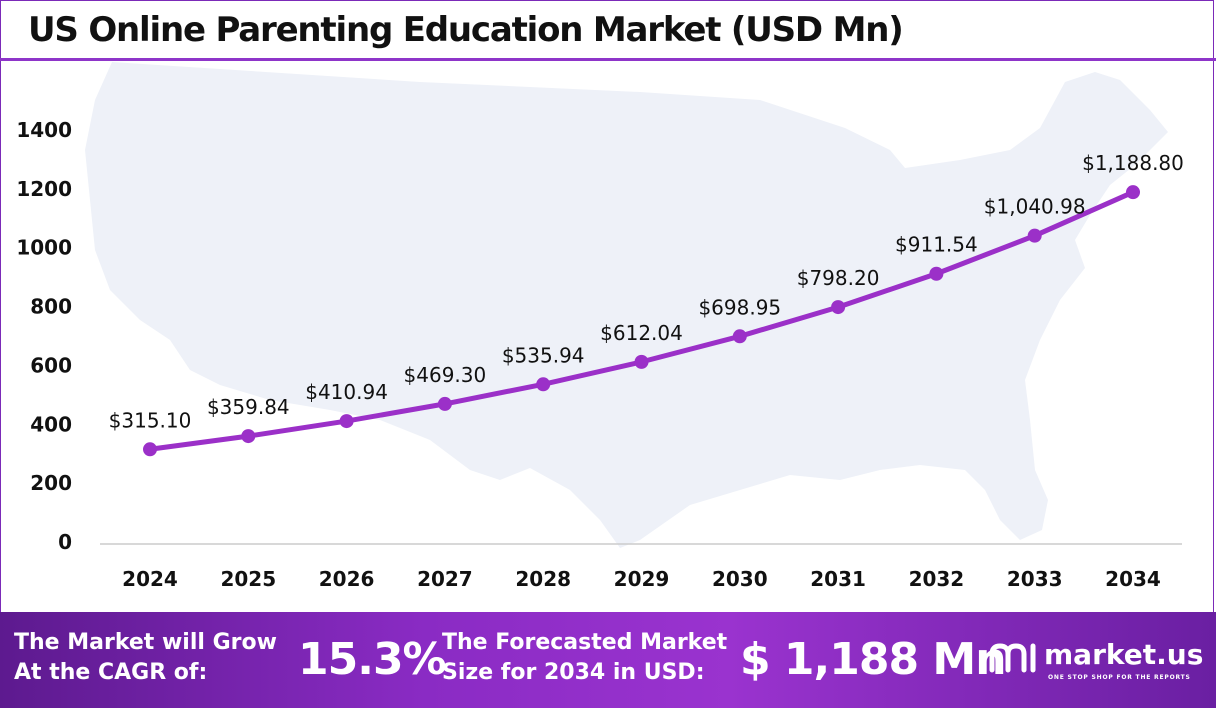 The image size is (1216, 708). What do you see at coordinates (111, 672) in the screenshot?
I see `cagr-text-line2: At the CAGR of:` at bounding box center [111, 672].